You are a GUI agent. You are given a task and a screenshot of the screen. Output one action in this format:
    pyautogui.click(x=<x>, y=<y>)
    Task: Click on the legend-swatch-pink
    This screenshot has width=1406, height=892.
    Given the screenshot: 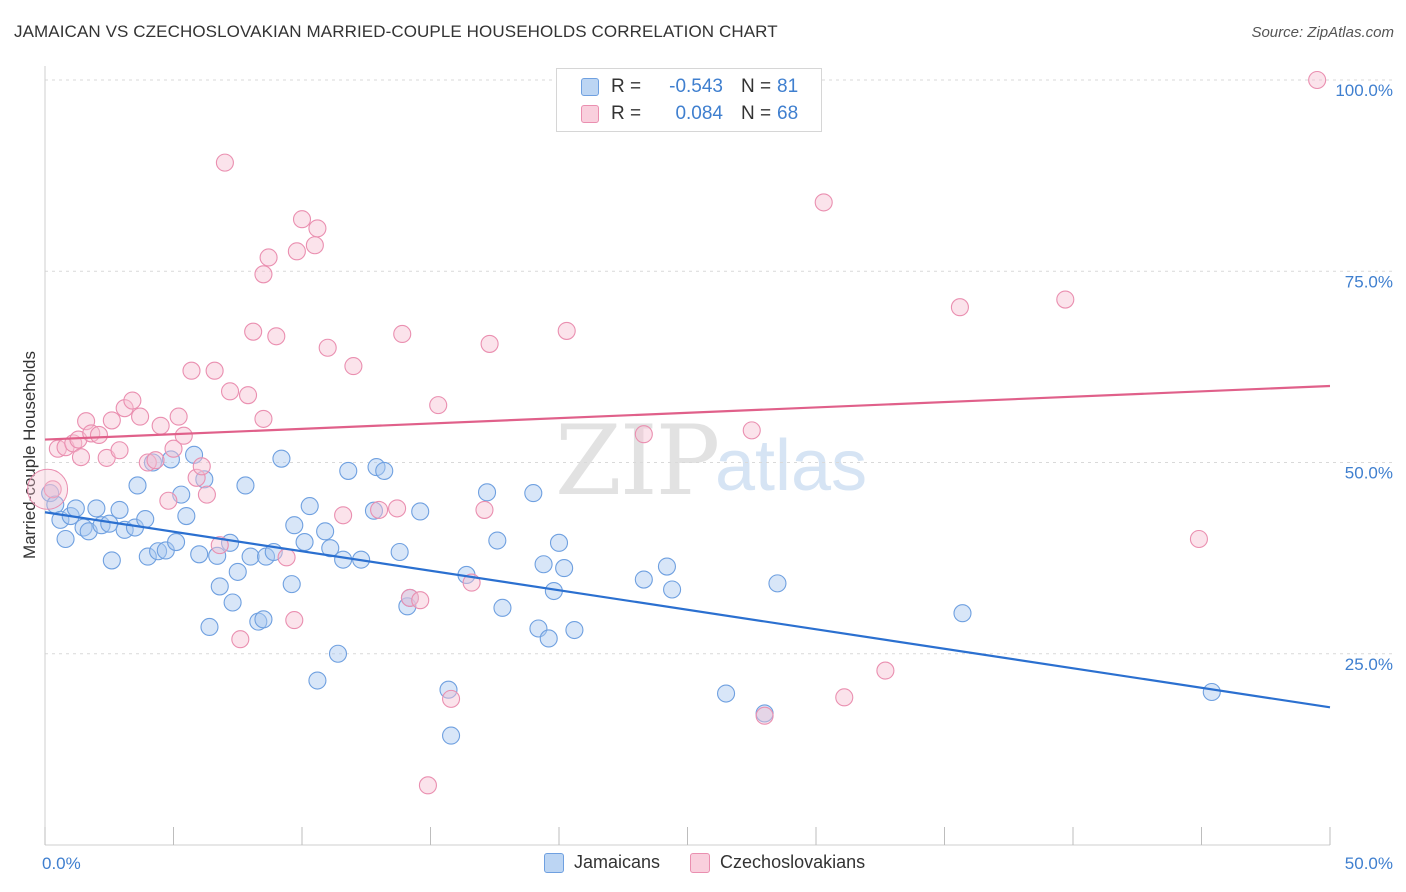 What is the action you would take?
    pyautogui.click(x=590, y=114)
    